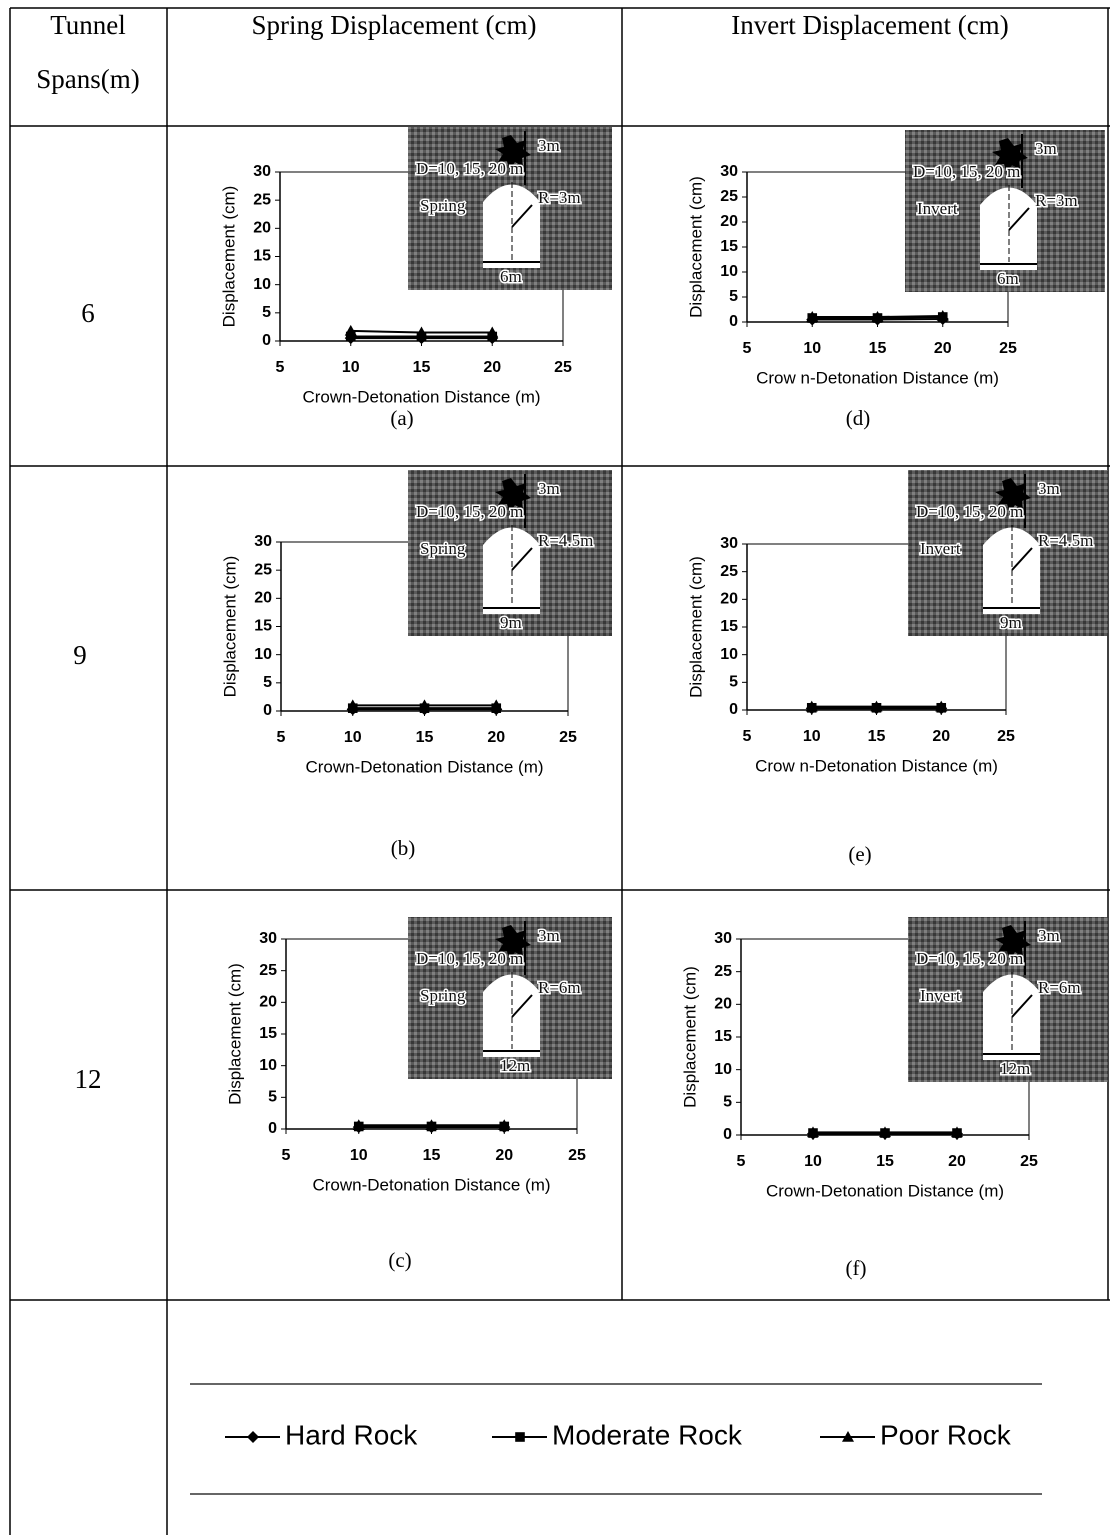 The width and height of the screenshot is (1110, 1535). Describe the element at coordinates (513, 942) in the screenshot. I see `blast` at that location.